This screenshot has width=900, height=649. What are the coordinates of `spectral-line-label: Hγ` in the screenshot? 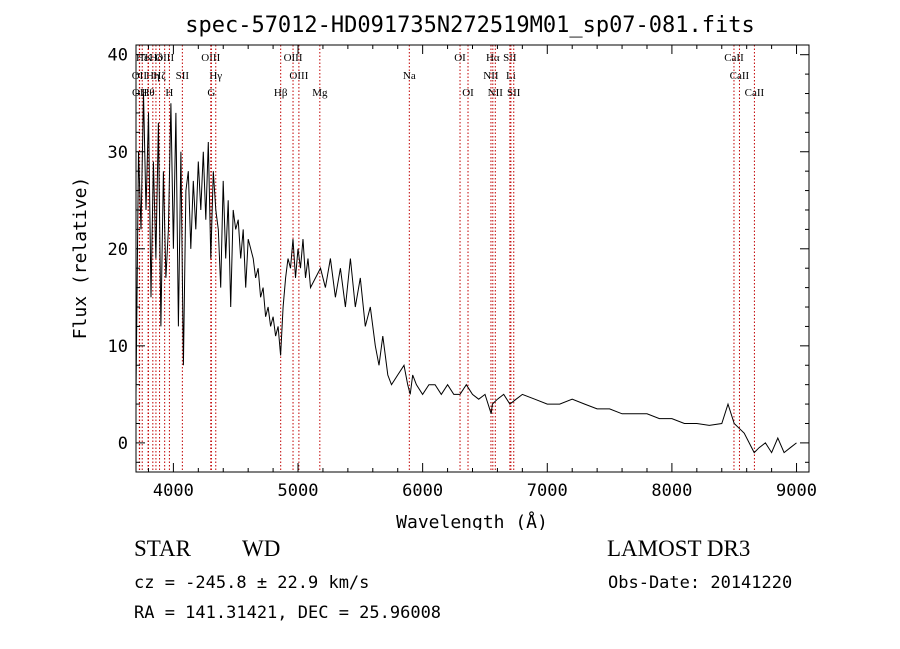 It's located at (215, 76).